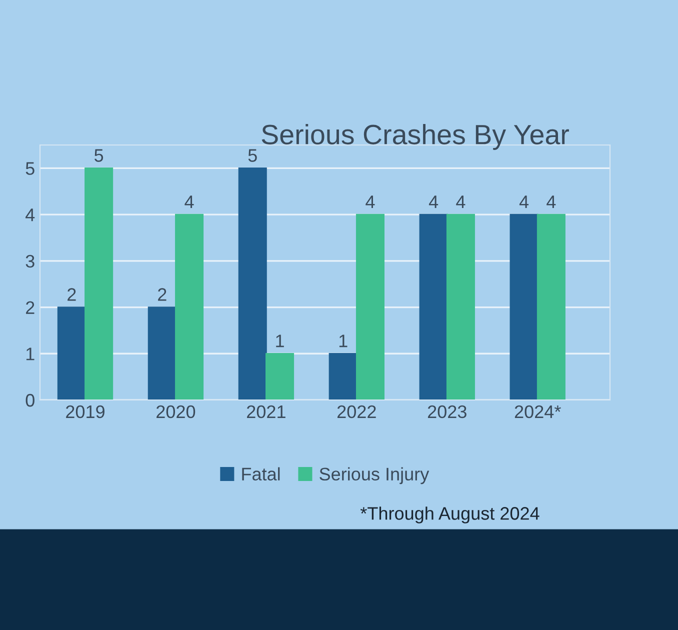 This screenshot has height=630, width=678. What do you see at coordinates (415, 137) in the screenshot?
I see `chart-title: Serious Crashes By Year` at bounding box center [415, 137].